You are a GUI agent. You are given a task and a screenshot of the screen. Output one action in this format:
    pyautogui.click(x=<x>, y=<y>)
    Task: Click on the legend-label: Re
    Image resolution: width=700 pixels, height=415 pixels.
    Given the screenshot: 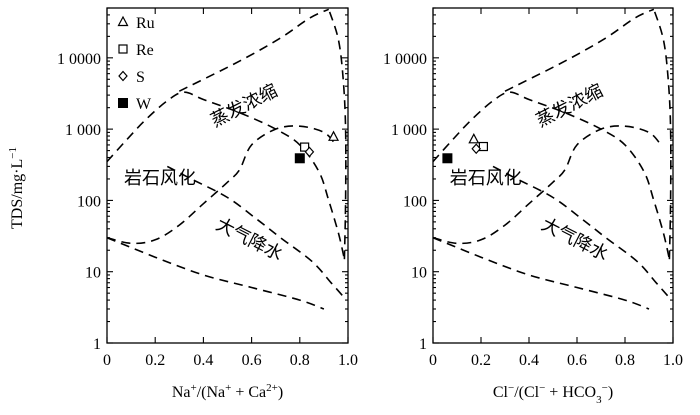 What is the action you would take?
    pyautogui.click(x=145, y=50)
    